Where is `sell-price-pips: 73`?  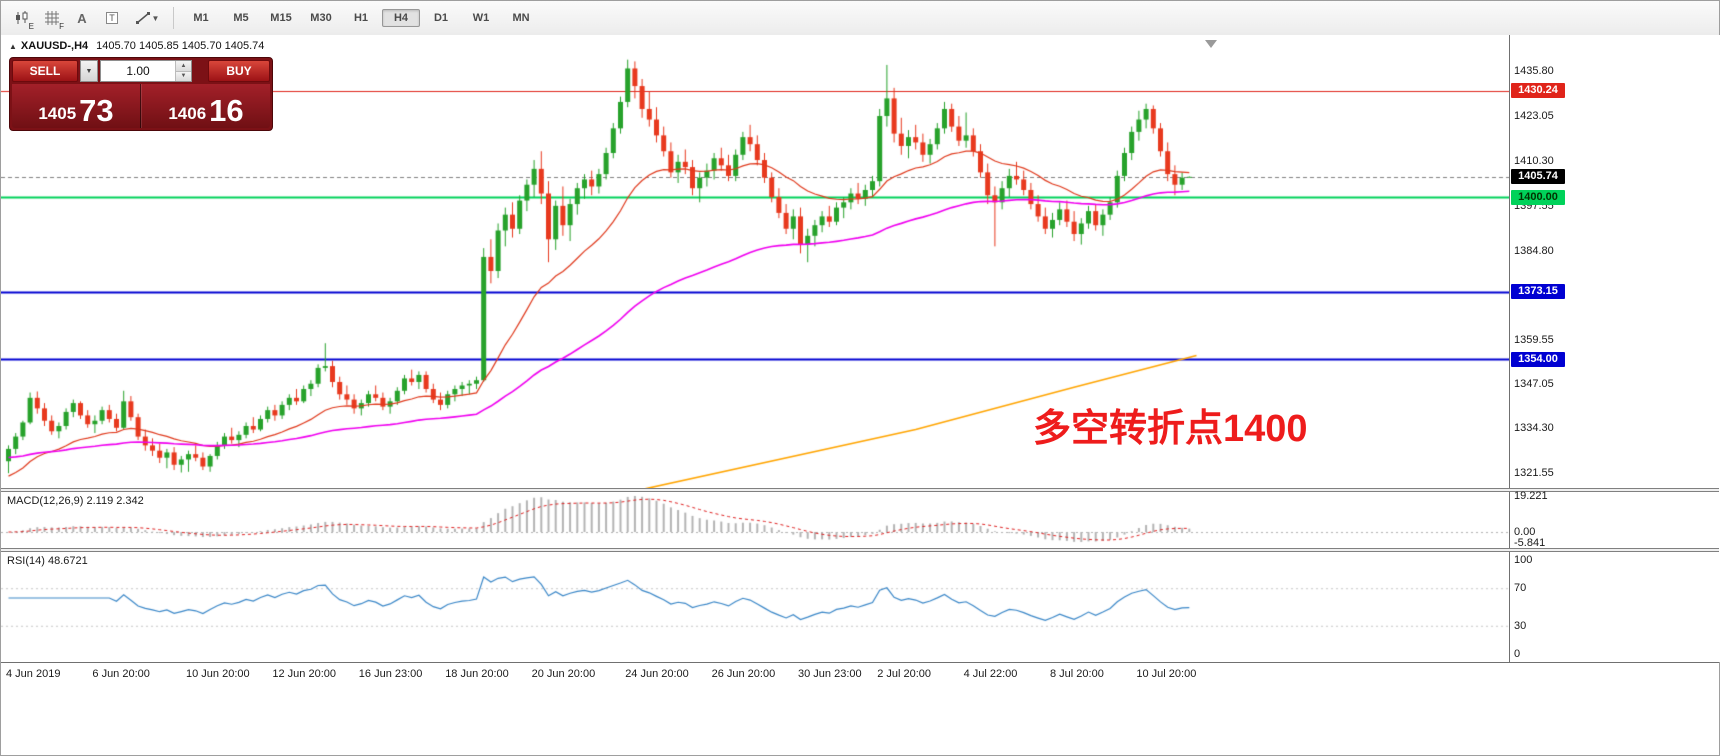
sell-price-pips: 73 is located at coordinates (96, 110).